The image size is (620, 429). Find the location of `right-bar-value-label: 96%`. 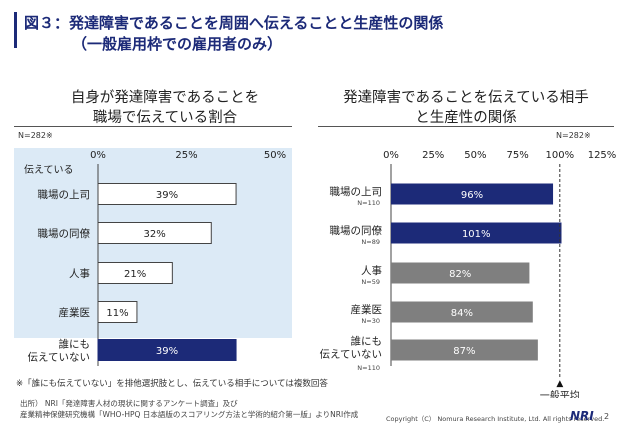

right-bar-value-label: 96% is located at coordinates (472, 195).